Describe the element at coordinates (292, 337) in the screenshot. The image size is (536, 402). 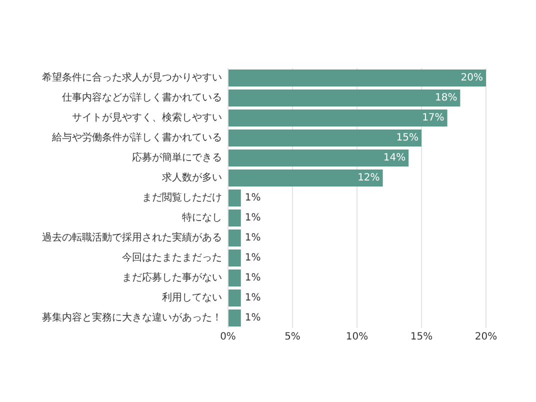
I see `x-tick-label: 5%` at that location.